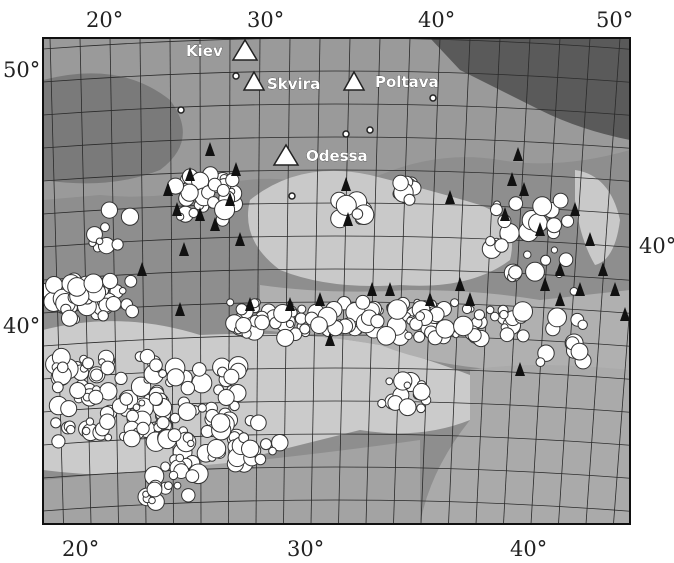  I want to click on minor-stations, so click(307, 136).